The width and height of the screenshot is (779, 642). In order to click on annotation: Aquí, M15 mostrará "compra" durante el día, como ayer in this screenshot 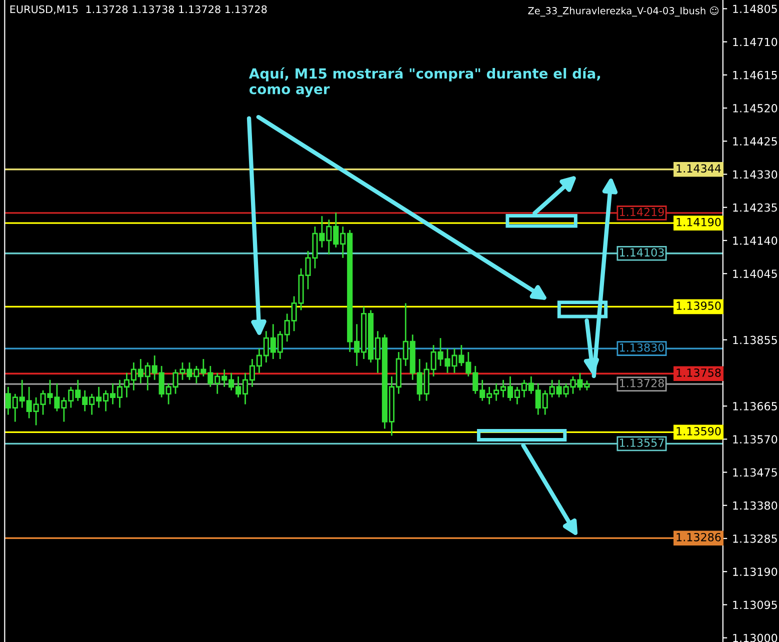, I will do `click(424, 82)`.